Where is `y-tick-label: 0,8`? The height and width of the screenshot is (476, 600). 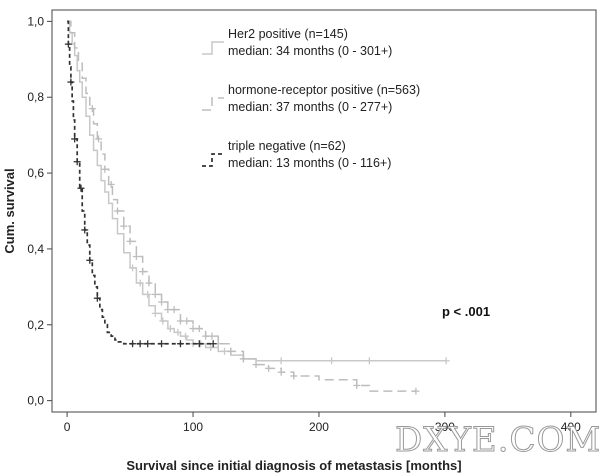
y-tick-label: 0,8 is located at coordinates (35, 97).